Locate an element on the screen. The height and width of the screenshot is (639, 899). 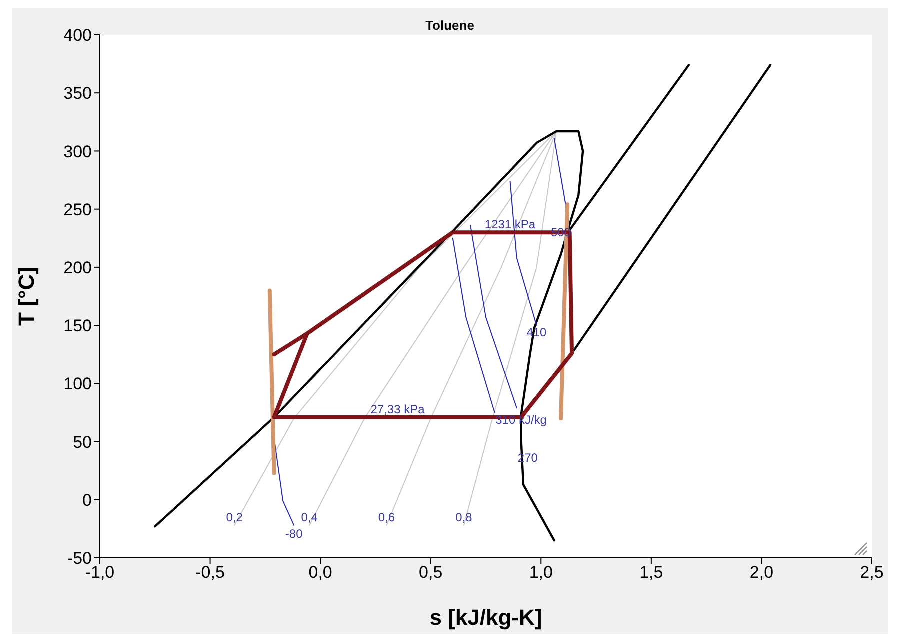
x-tick-label: -0,5 is located at coordinates (210, 572).